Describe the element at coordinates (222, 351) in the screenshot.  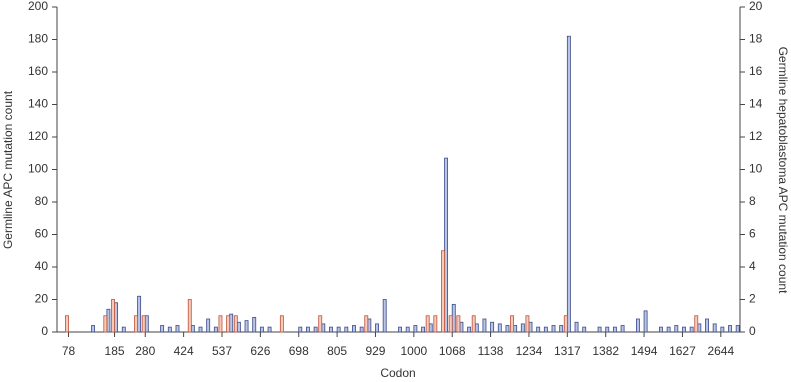
I see `x-tick-label: 537` at that location.